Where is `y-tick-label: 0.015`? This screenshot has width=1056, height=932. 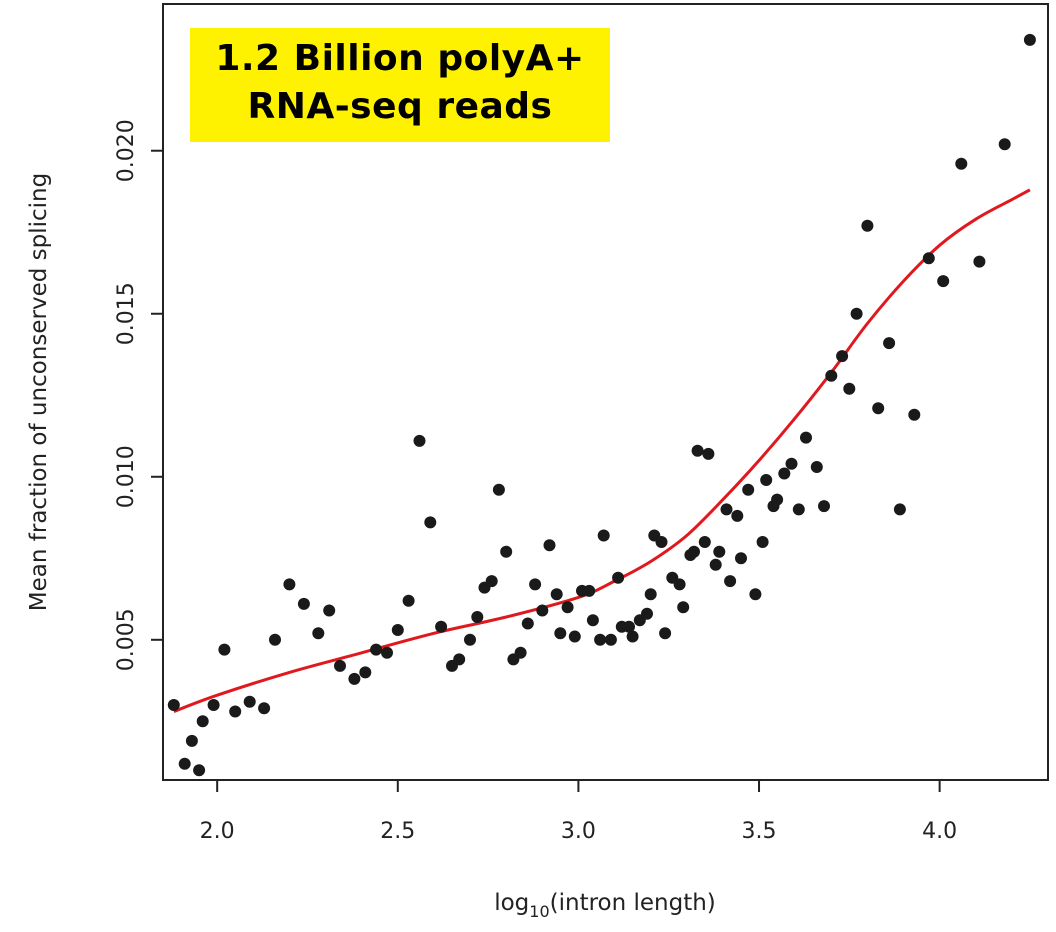 y-tick-label: 0.015 is located at coordinates (126, 313).